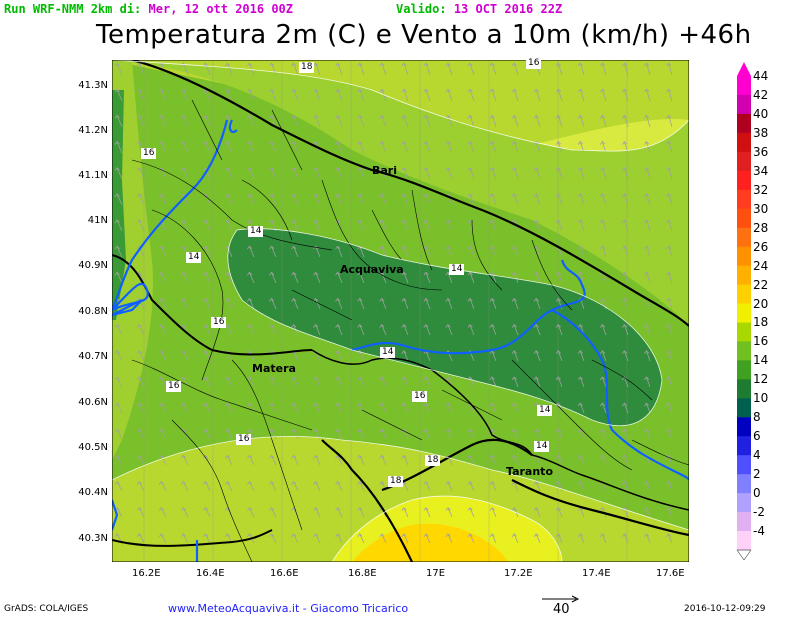 The width and height of the screenshot is (800, 618). I want to click on legend-value: 38, so click(761, 132).